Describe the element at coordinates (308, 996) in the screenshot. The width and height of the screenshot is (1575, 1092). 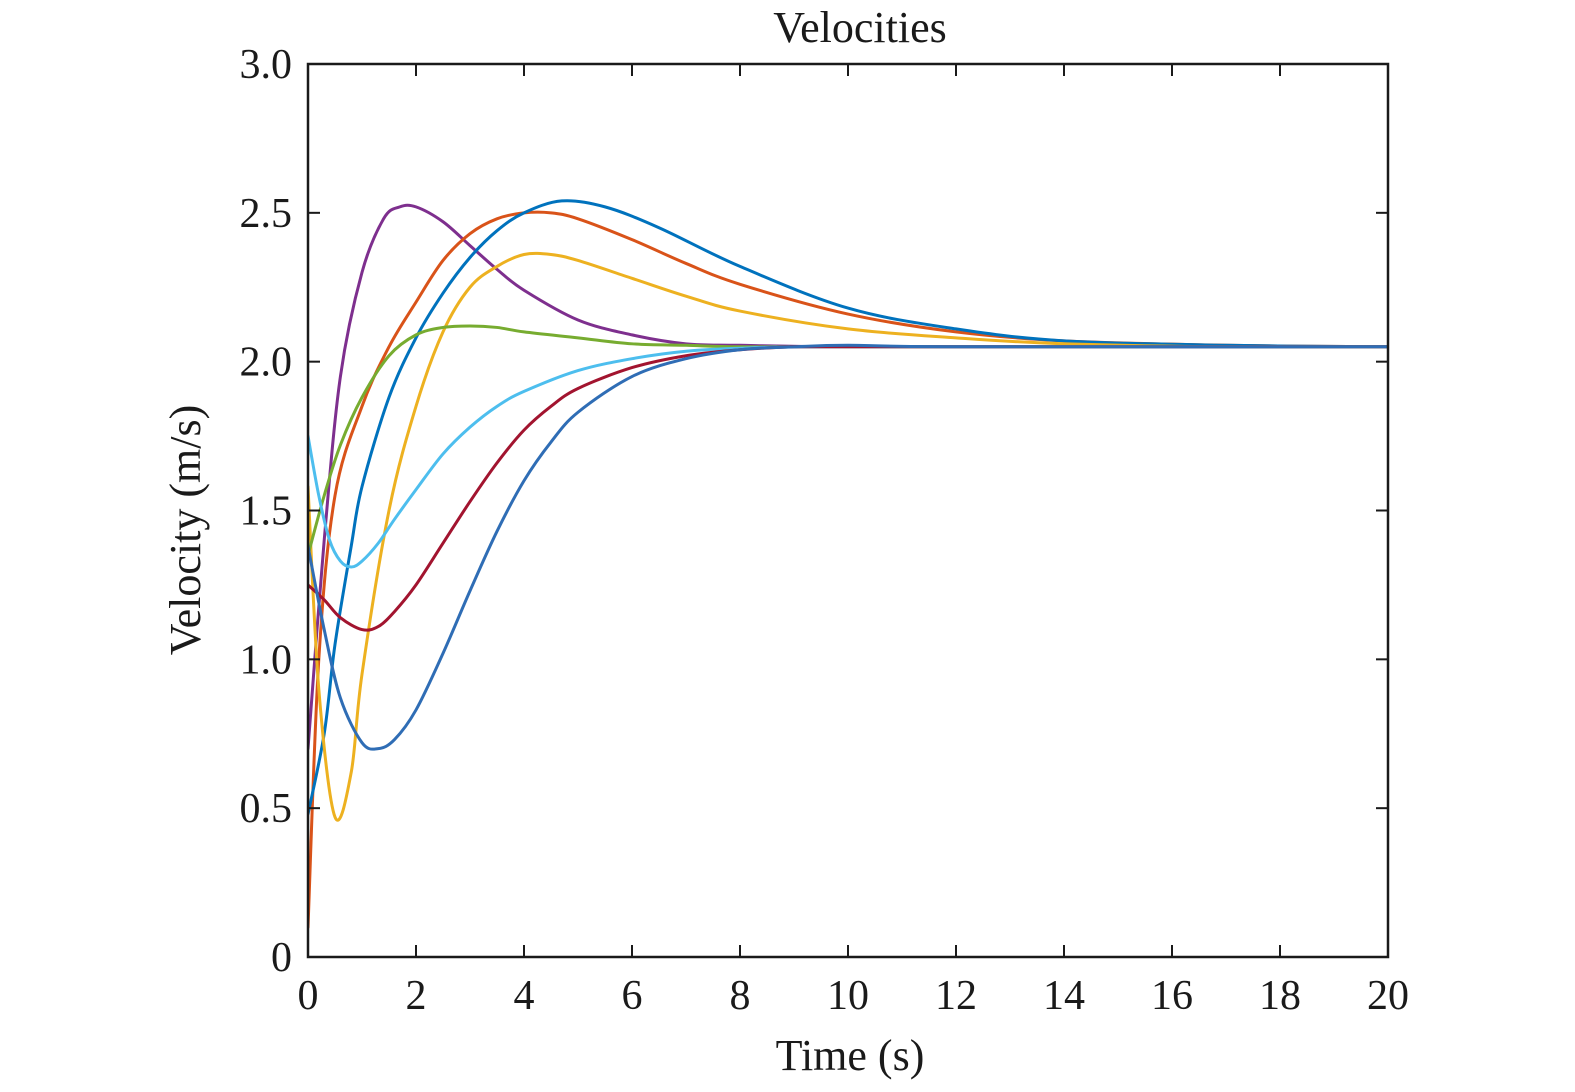
I see `x-tick-label: 0` at that location.